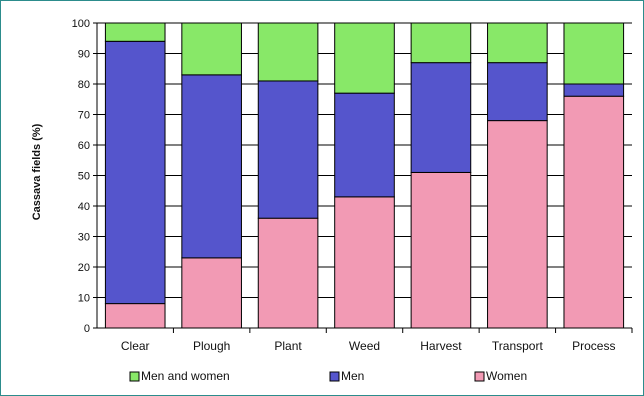  Describe the element at coordinates (185, 376) in the screenshot. I see `legend-label: Men and women` at that location.